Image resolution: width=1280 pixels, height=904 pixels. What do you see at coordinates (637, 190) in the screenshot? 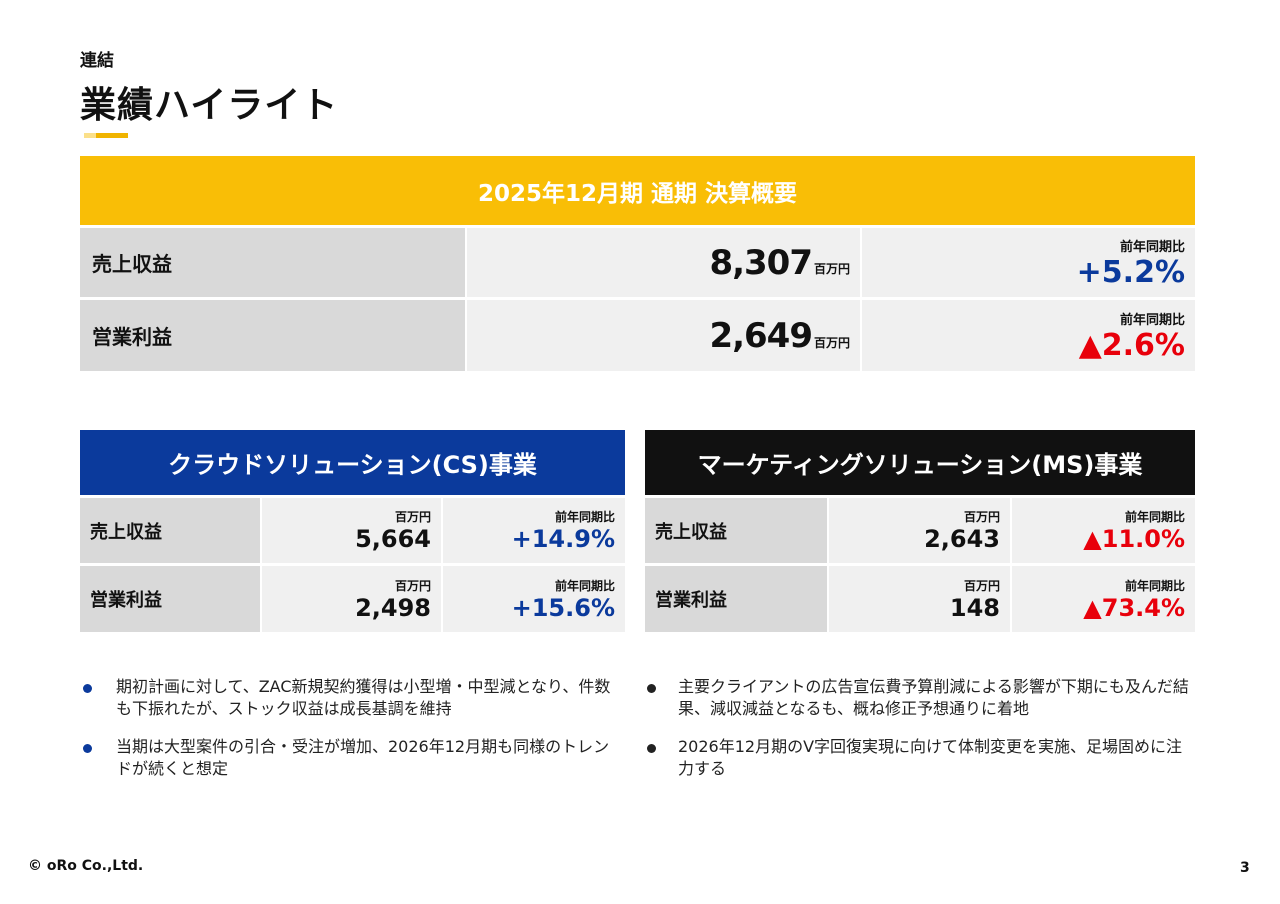
I see `summary-banner: 2025年12月期 通期 決算概要` at bounding box center [637, 190].